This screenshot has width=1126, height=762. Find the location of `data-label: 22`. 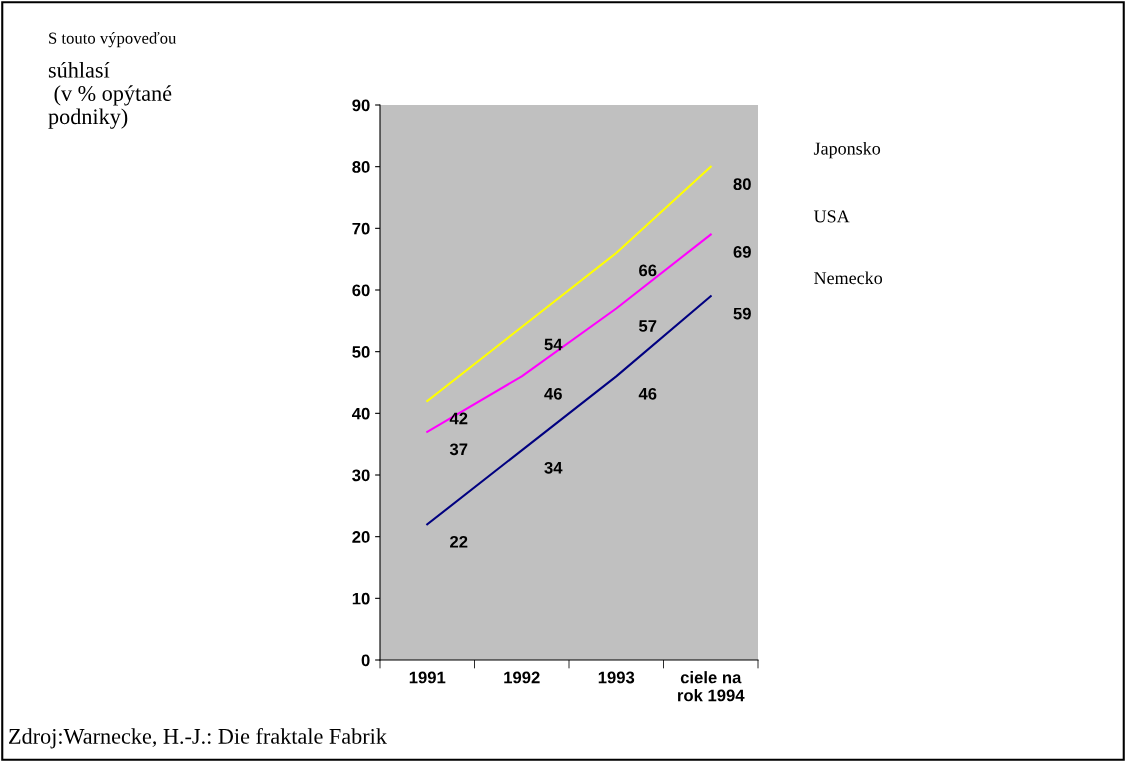

data-label: 22 is located at coordinates (459, 541).